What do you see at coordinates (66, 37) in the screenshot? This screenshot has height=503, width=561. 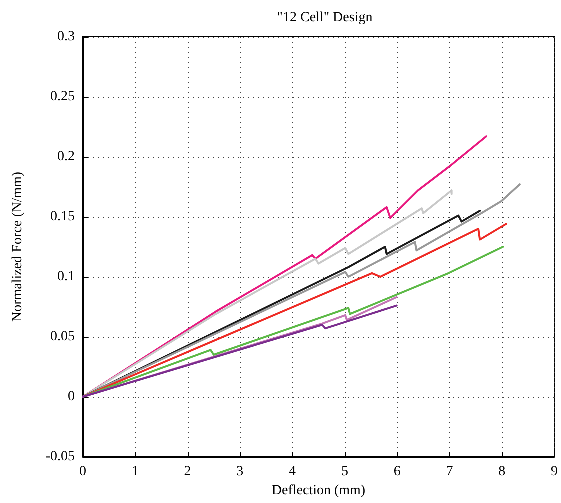 I see `y-tick-label: 0.3` at bounding box center [66, 37].